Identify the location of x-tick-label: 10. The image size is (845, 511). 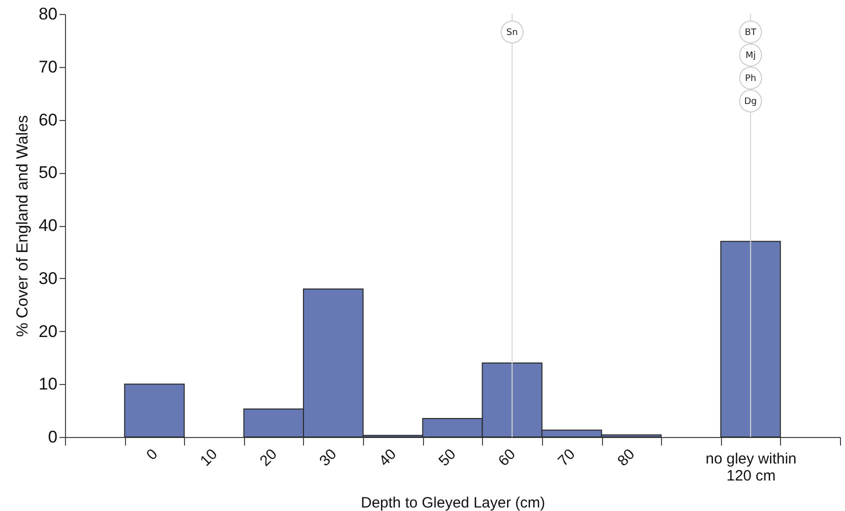
(209, 458).